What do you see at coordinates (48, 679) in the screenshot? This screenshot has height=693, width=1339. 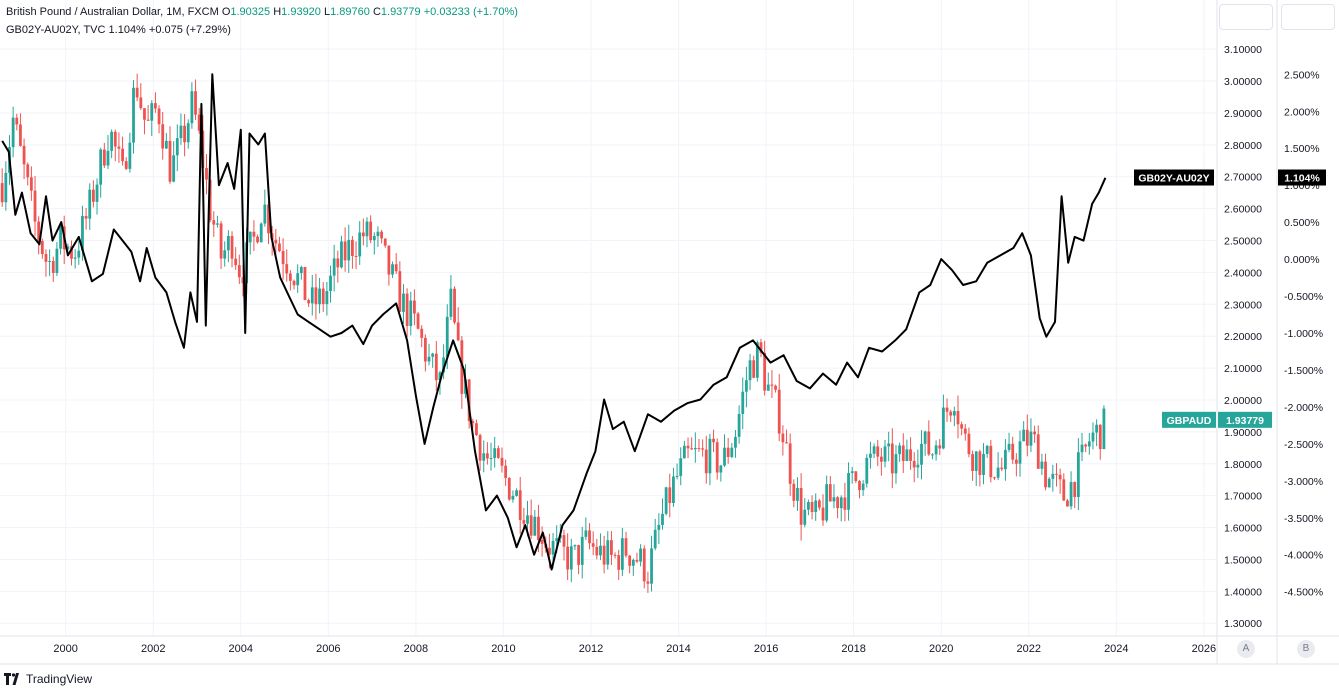 I see `tradingview-brand: TradingView` at bounding box center [48, 679].